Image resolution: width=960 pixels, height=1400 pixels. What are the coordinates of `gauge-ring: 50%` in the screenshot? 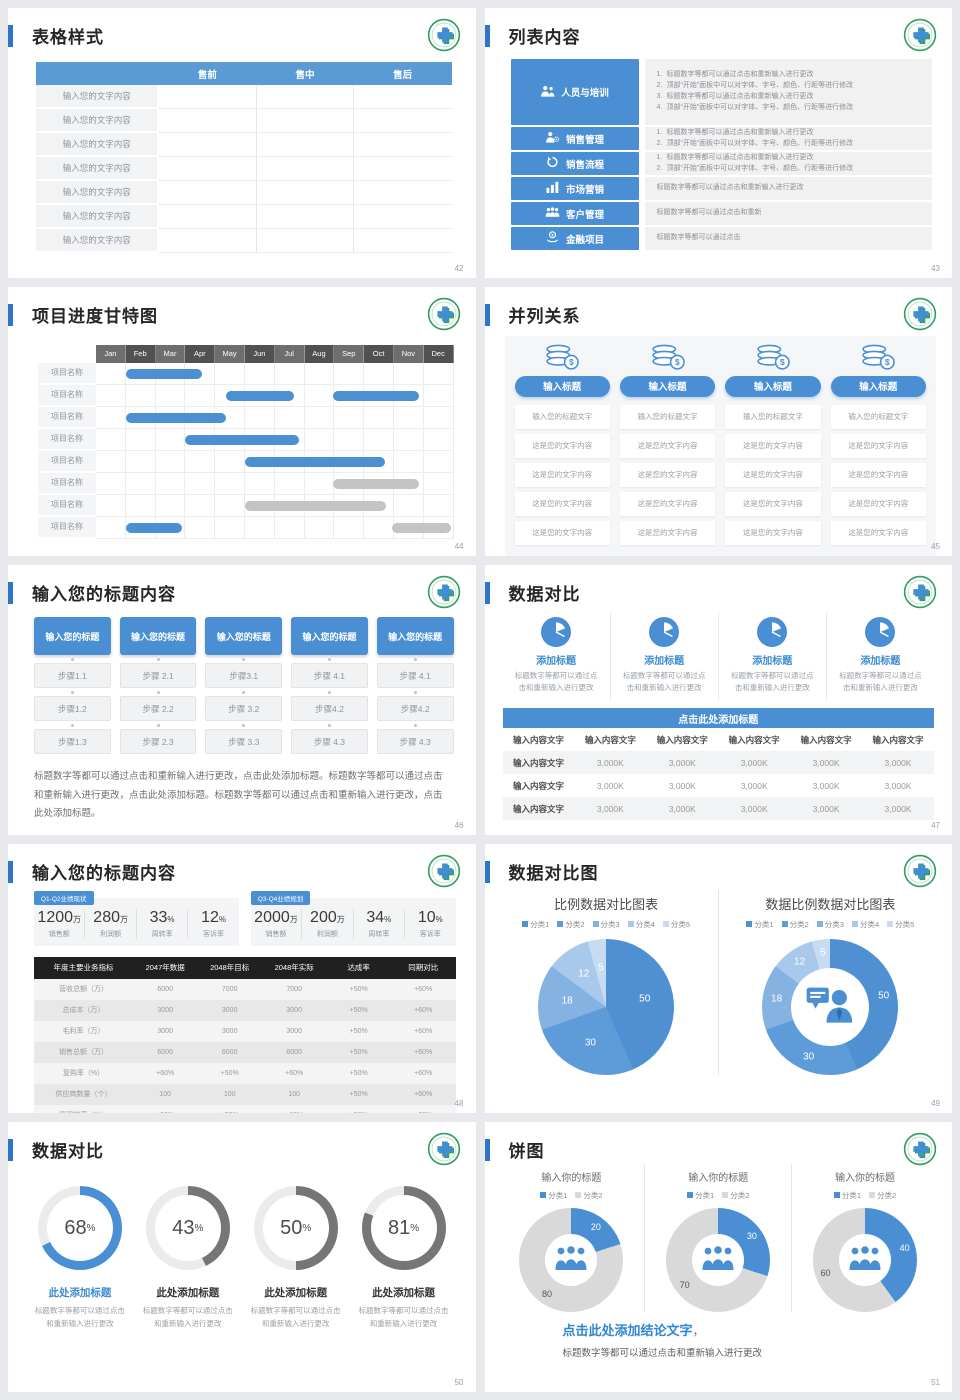 It's located at (295, 1228).